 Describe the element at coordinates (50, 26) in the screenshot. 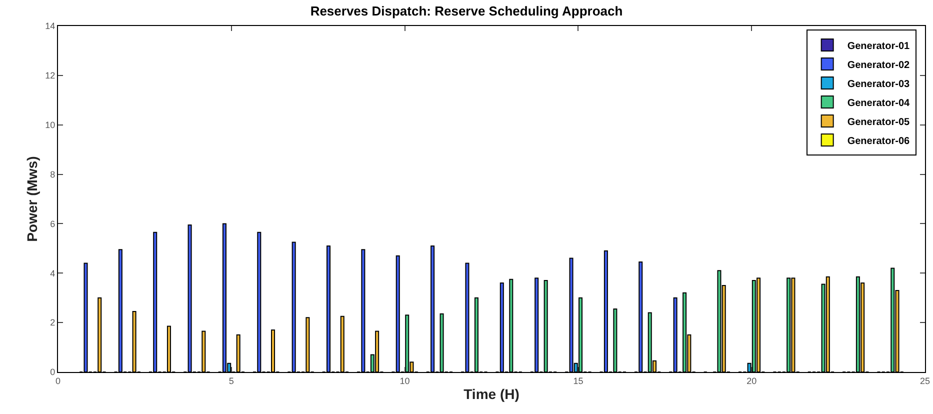

I see `y-tick-label: 14` at that location.